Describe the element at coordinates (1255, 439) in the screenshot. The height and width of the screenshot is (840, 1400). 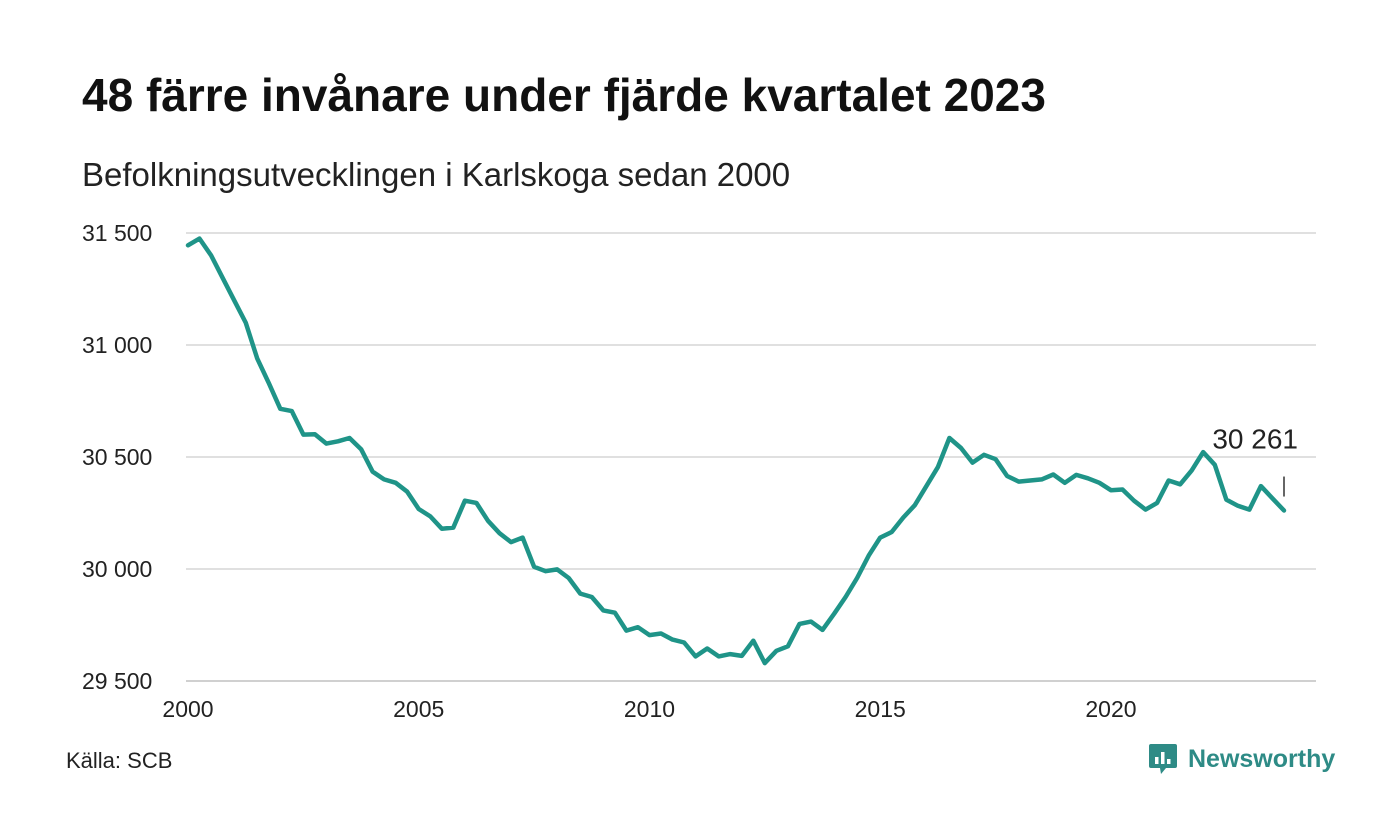
I see `end-value-label: 30 261` at that location.